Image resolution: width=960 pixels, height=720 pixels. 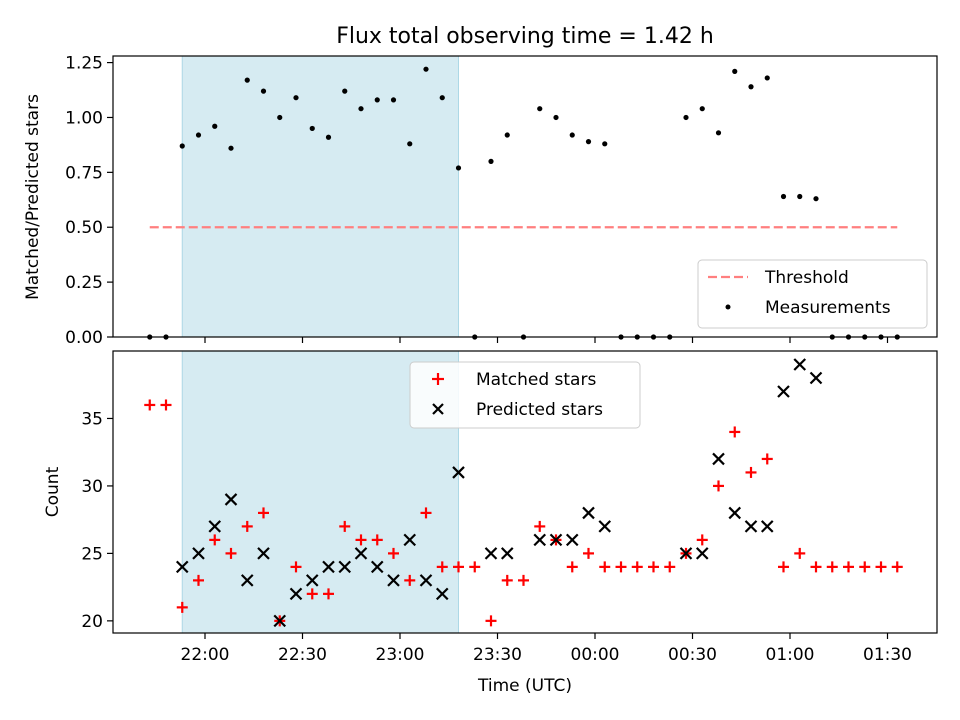 I want to click on x-tick-label: 00:00, so click(x=595, y=655).